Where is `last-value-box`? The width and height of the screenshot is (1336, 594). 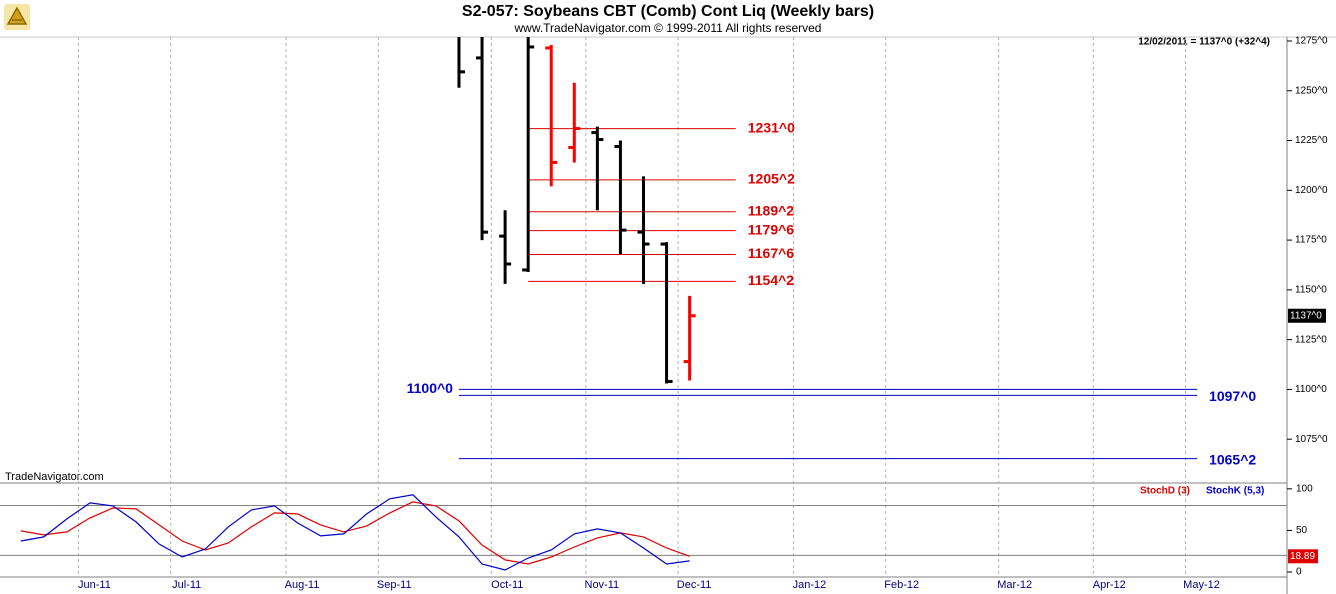
last-value-box is located at coordinates (1303, 556).